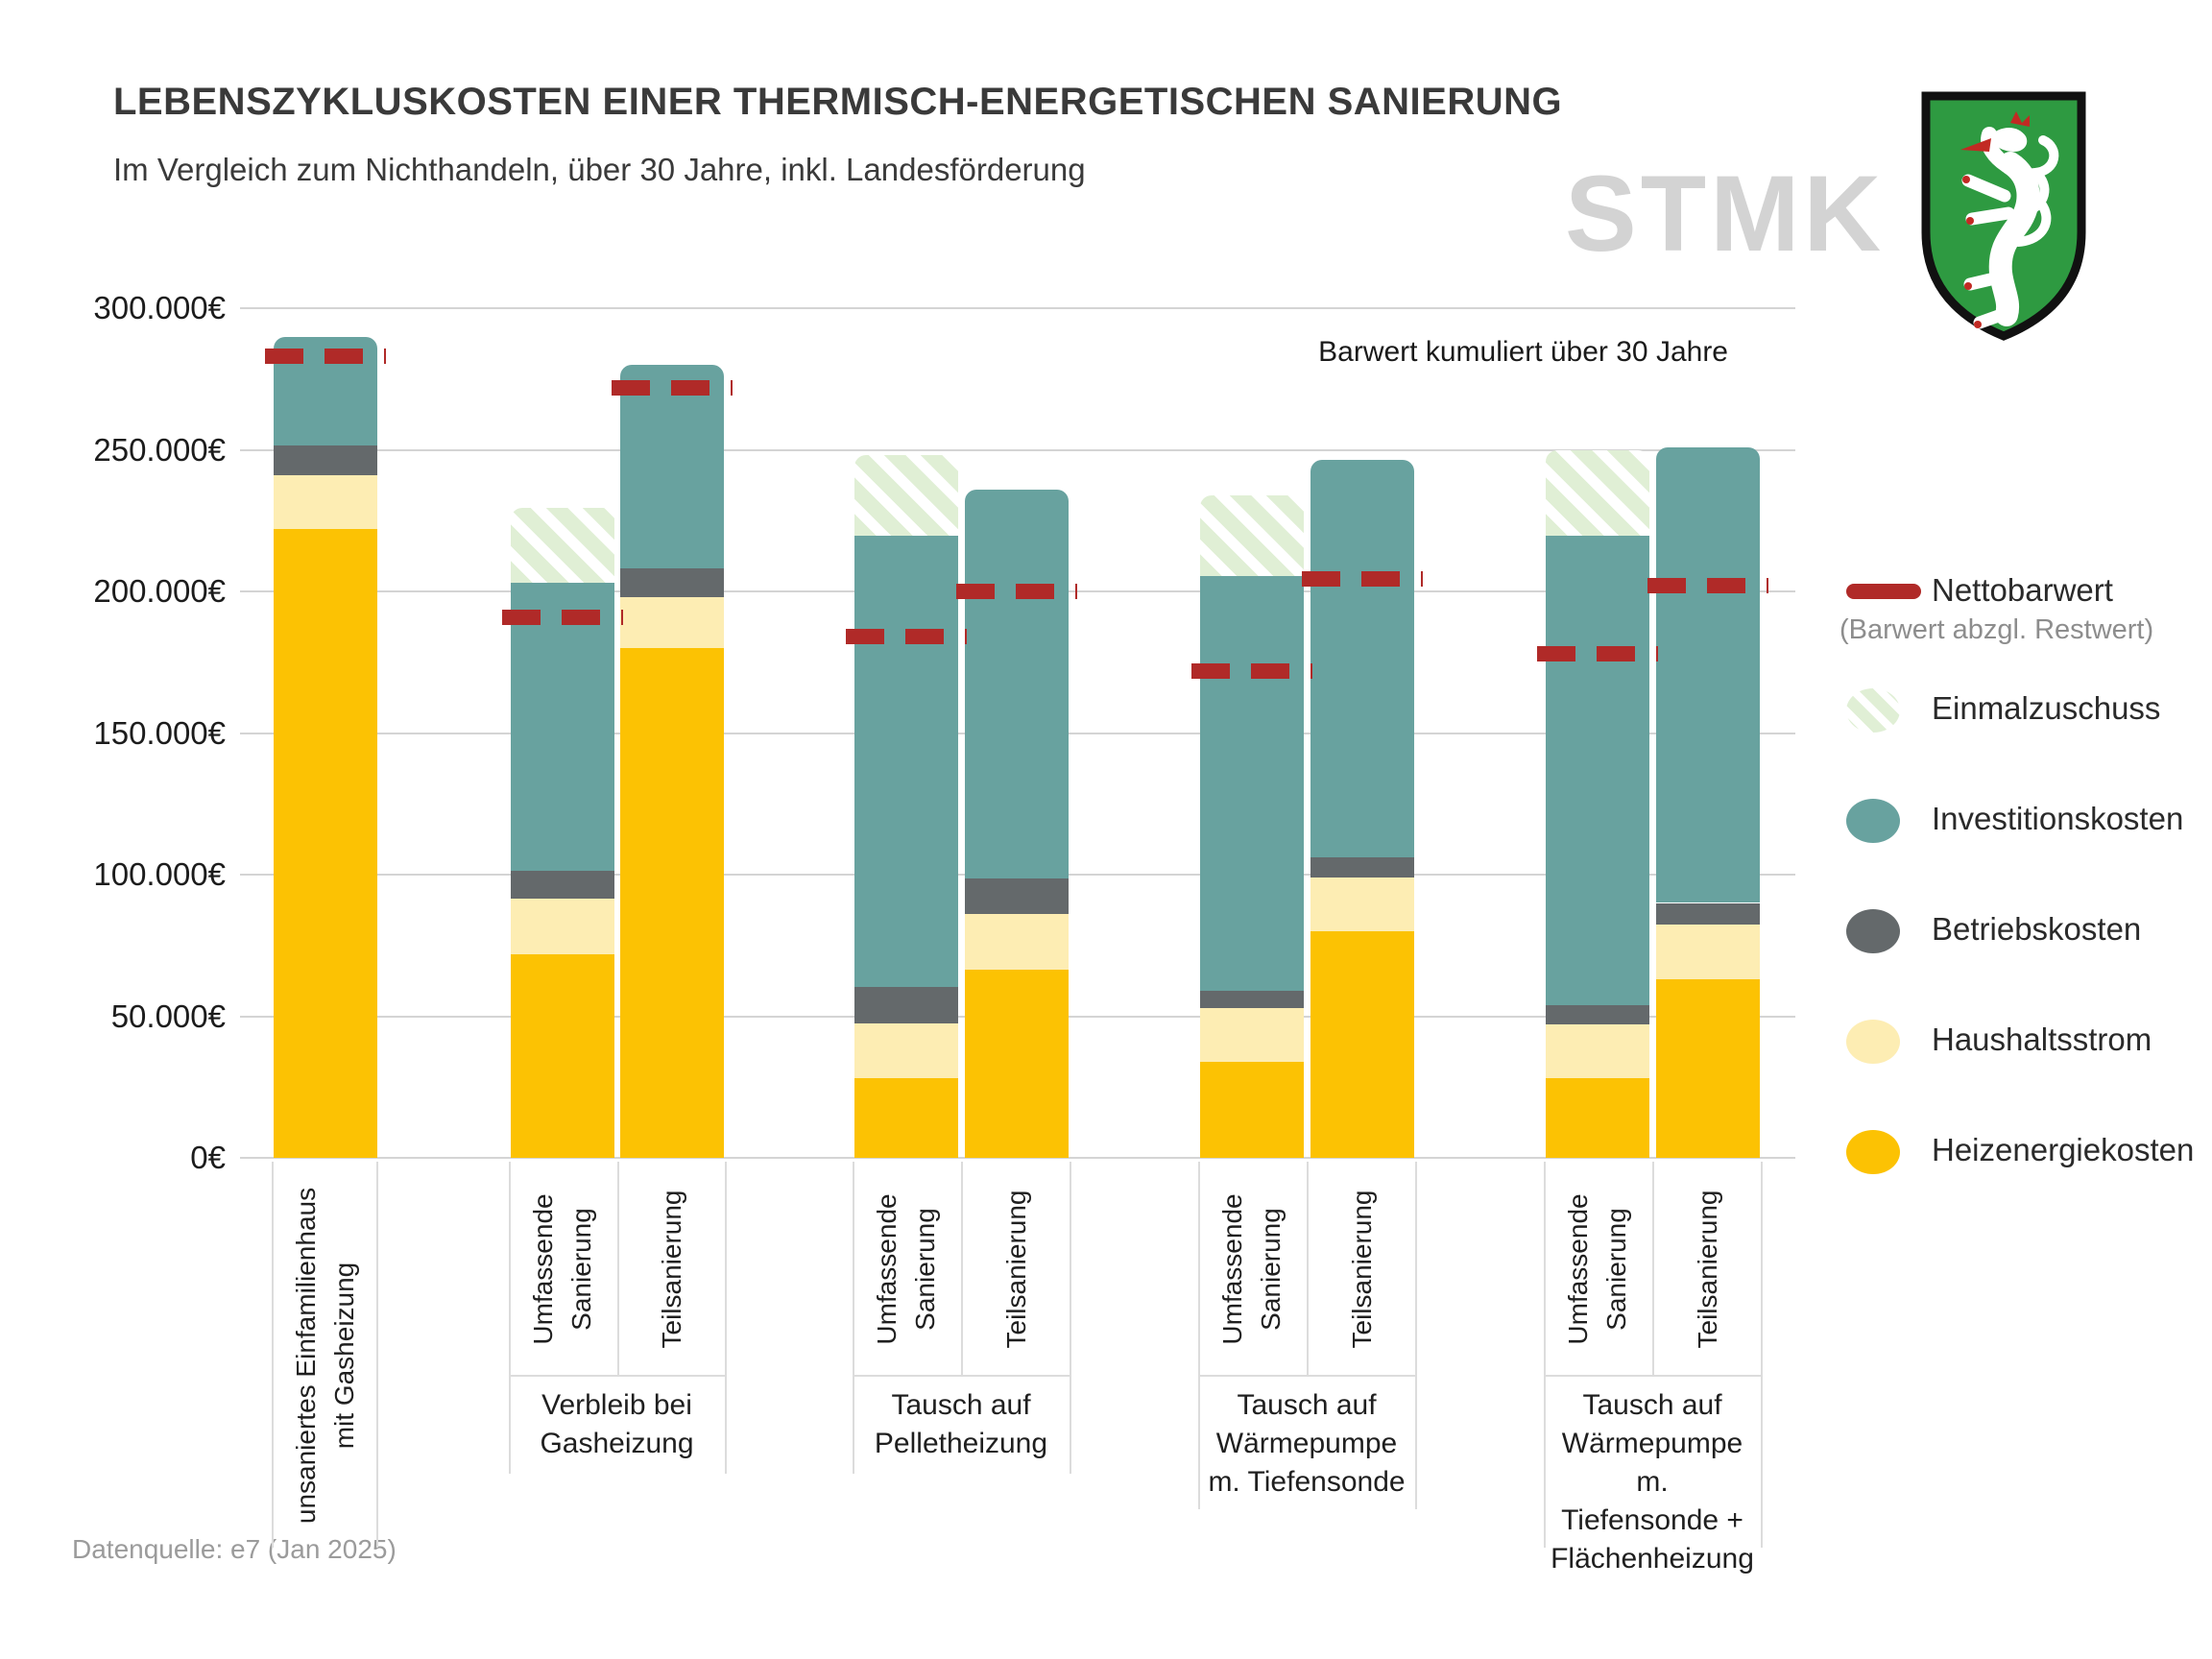 The width and height of the screenshot is (2212, 1659). Describe the element at coordinates (1996, 629) in the screenshot. I see `legend-sublabel: (Barwert abzgl. Restwert)` at that location.